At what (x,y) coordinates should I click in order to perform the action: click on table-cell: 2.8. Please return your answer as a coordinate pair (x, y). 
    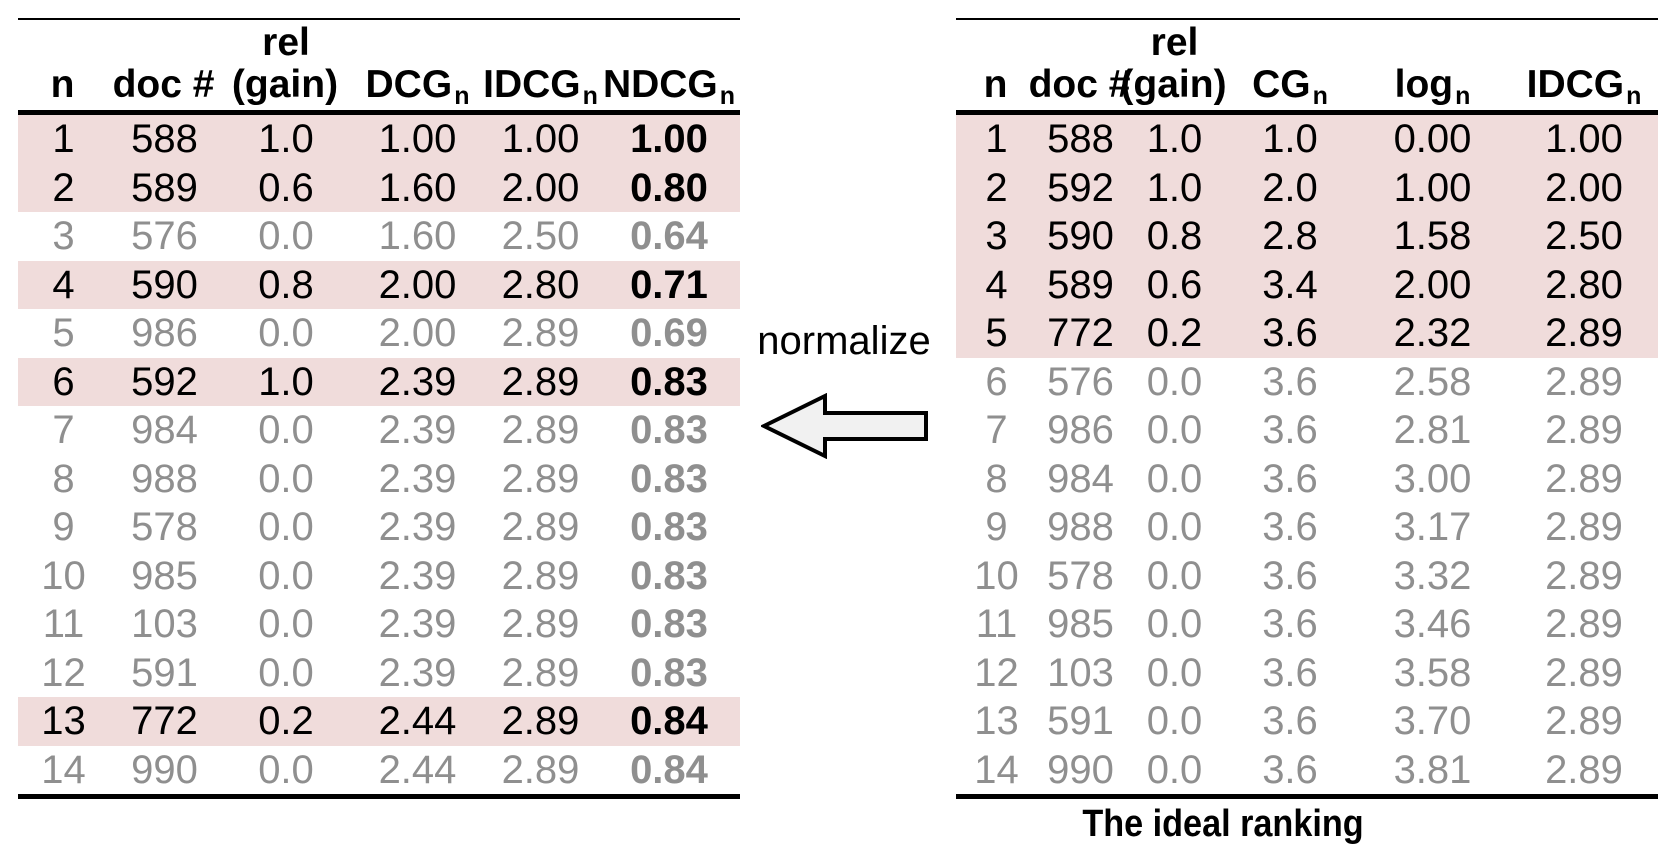
    Looking at the image, I should click on (1290, 236).